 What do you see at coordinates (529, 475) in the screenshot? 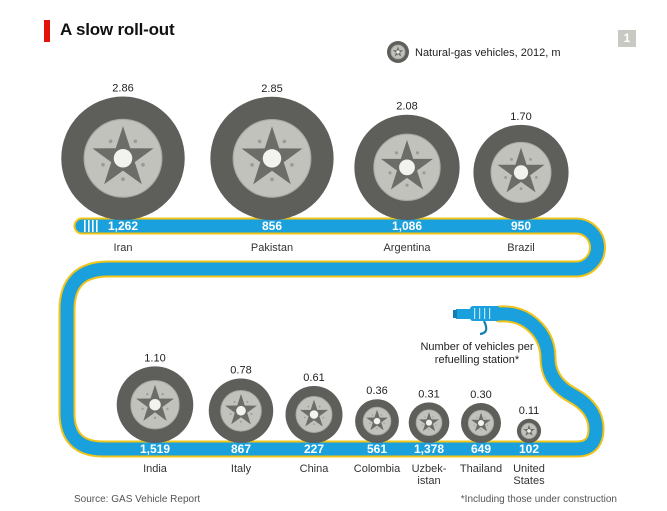
I see `country-label-united-states: United States` at bounding box center [529, 475].